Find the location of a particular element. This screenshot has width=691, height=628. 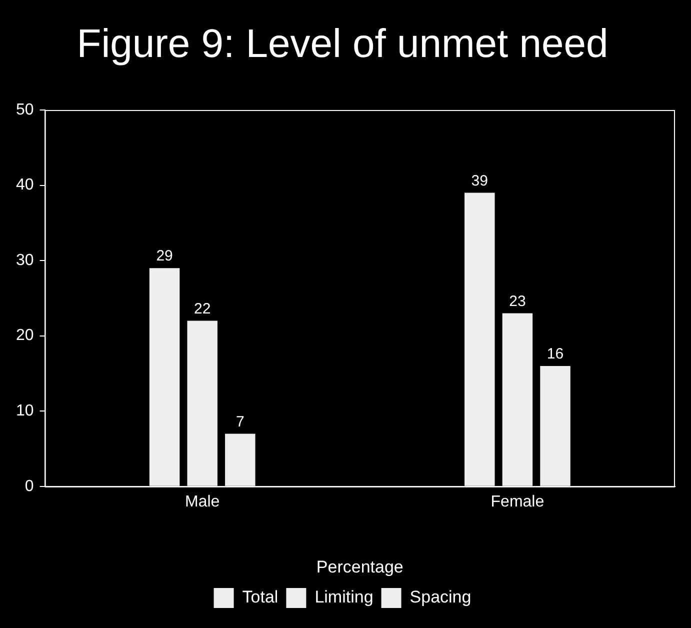

data-label: 23 is located at coordinates (517, 301).